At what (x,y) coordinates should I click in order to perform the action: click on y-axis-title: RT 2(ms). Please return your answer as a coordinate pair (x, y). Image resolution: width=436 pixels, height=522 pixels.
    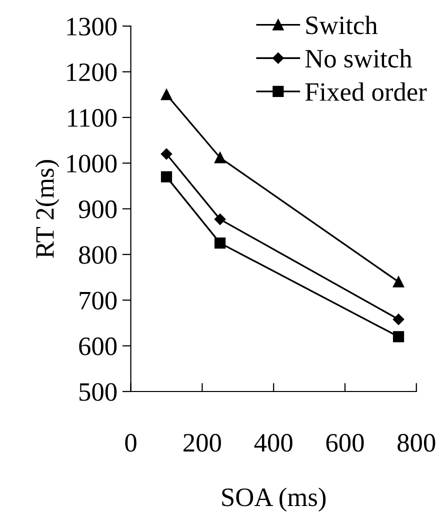
    Looking at the image, I should click on (47, 209).